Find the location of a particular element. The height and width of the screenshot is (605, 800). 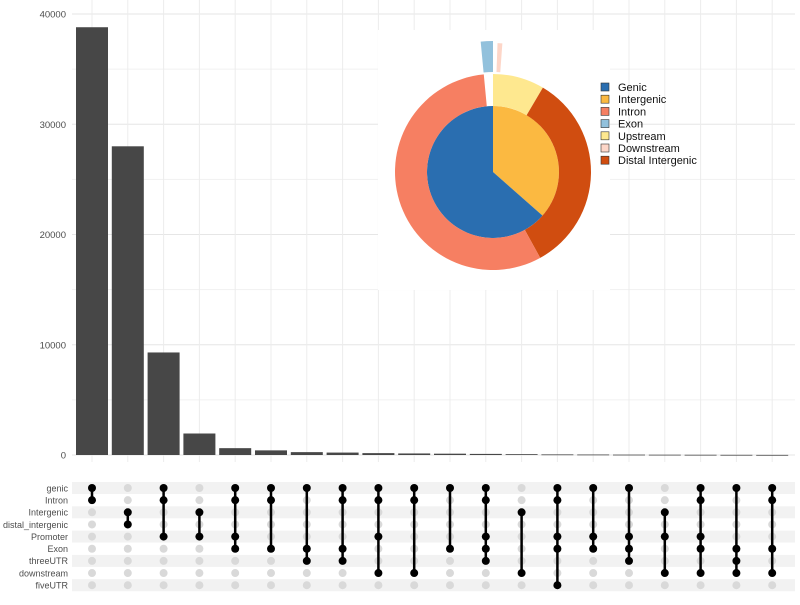

y-axis: 0 10000 20000 30000 40000 is located at coordinates (53, 236).